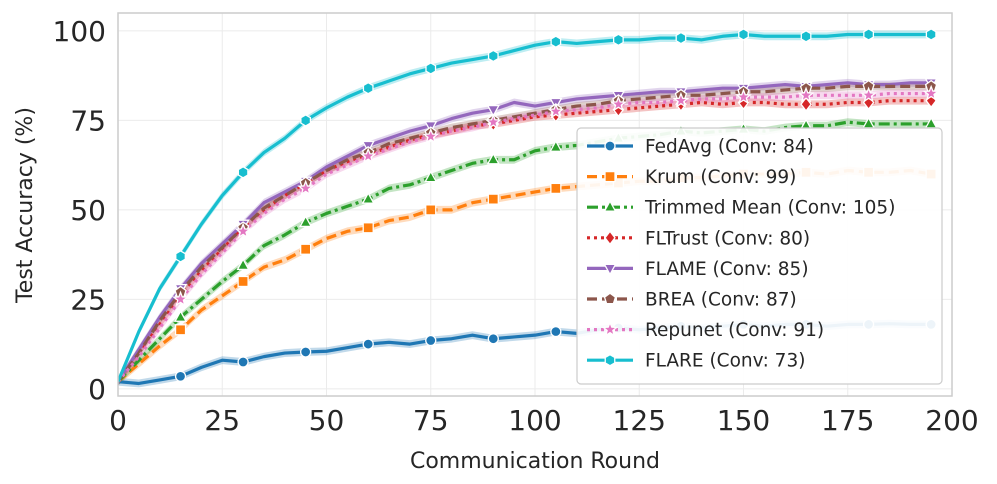 This screenshot has height=484, width=997. I want to click on y-tick-label: 50, so click(88, 210).